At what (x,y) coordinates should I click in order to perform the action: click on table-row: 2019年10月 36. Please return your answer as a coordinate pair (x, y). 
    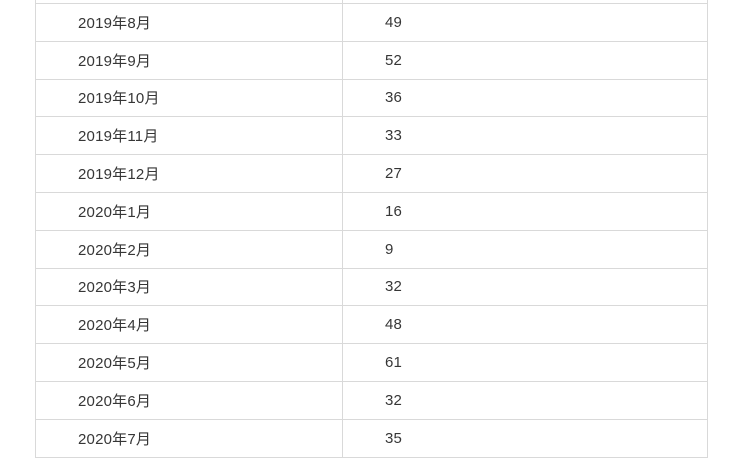
    Looking at the image, I should click on (371, 98).